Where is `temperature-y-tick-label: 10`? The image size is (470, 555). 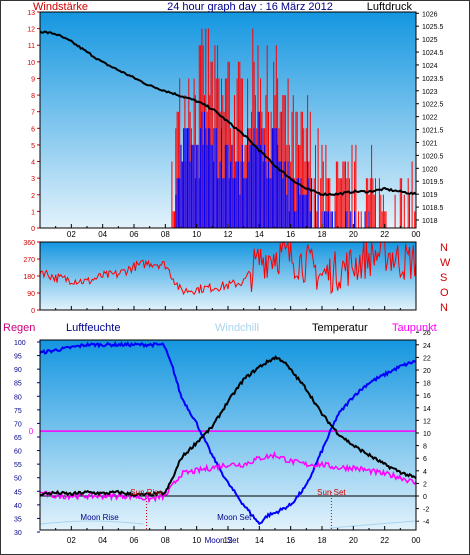
temperature-y-tick-label: 10 is located at coordinates (427, 434).